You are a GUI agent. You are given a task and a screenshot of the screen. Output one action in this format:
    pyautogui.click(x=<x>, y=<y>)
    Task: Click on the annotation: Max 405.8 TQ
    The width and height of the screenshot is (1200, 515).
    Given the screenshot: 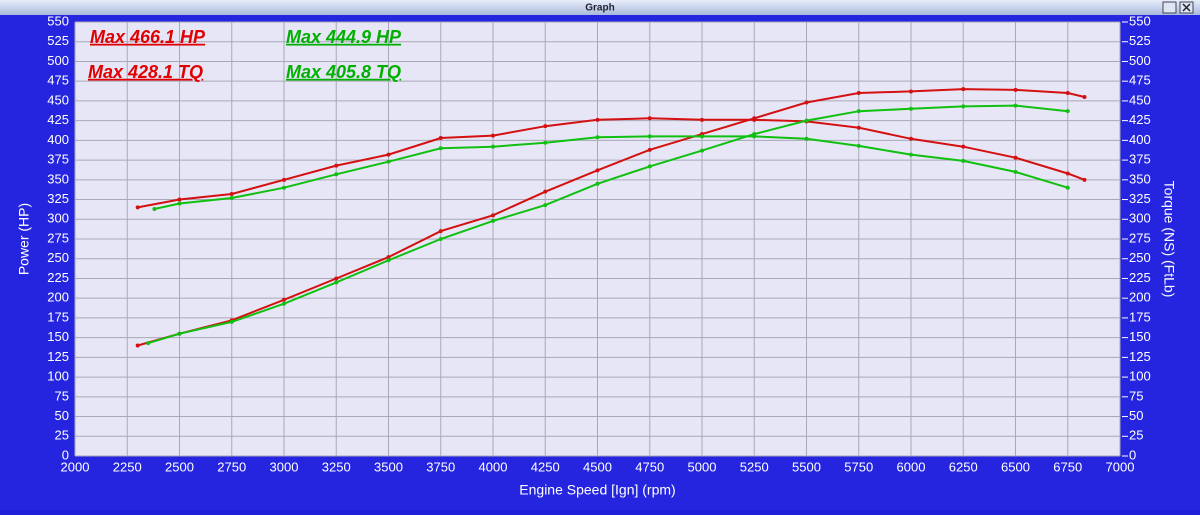 What is the action you would take?
    pyautogui.click(x=343, y=72)
    